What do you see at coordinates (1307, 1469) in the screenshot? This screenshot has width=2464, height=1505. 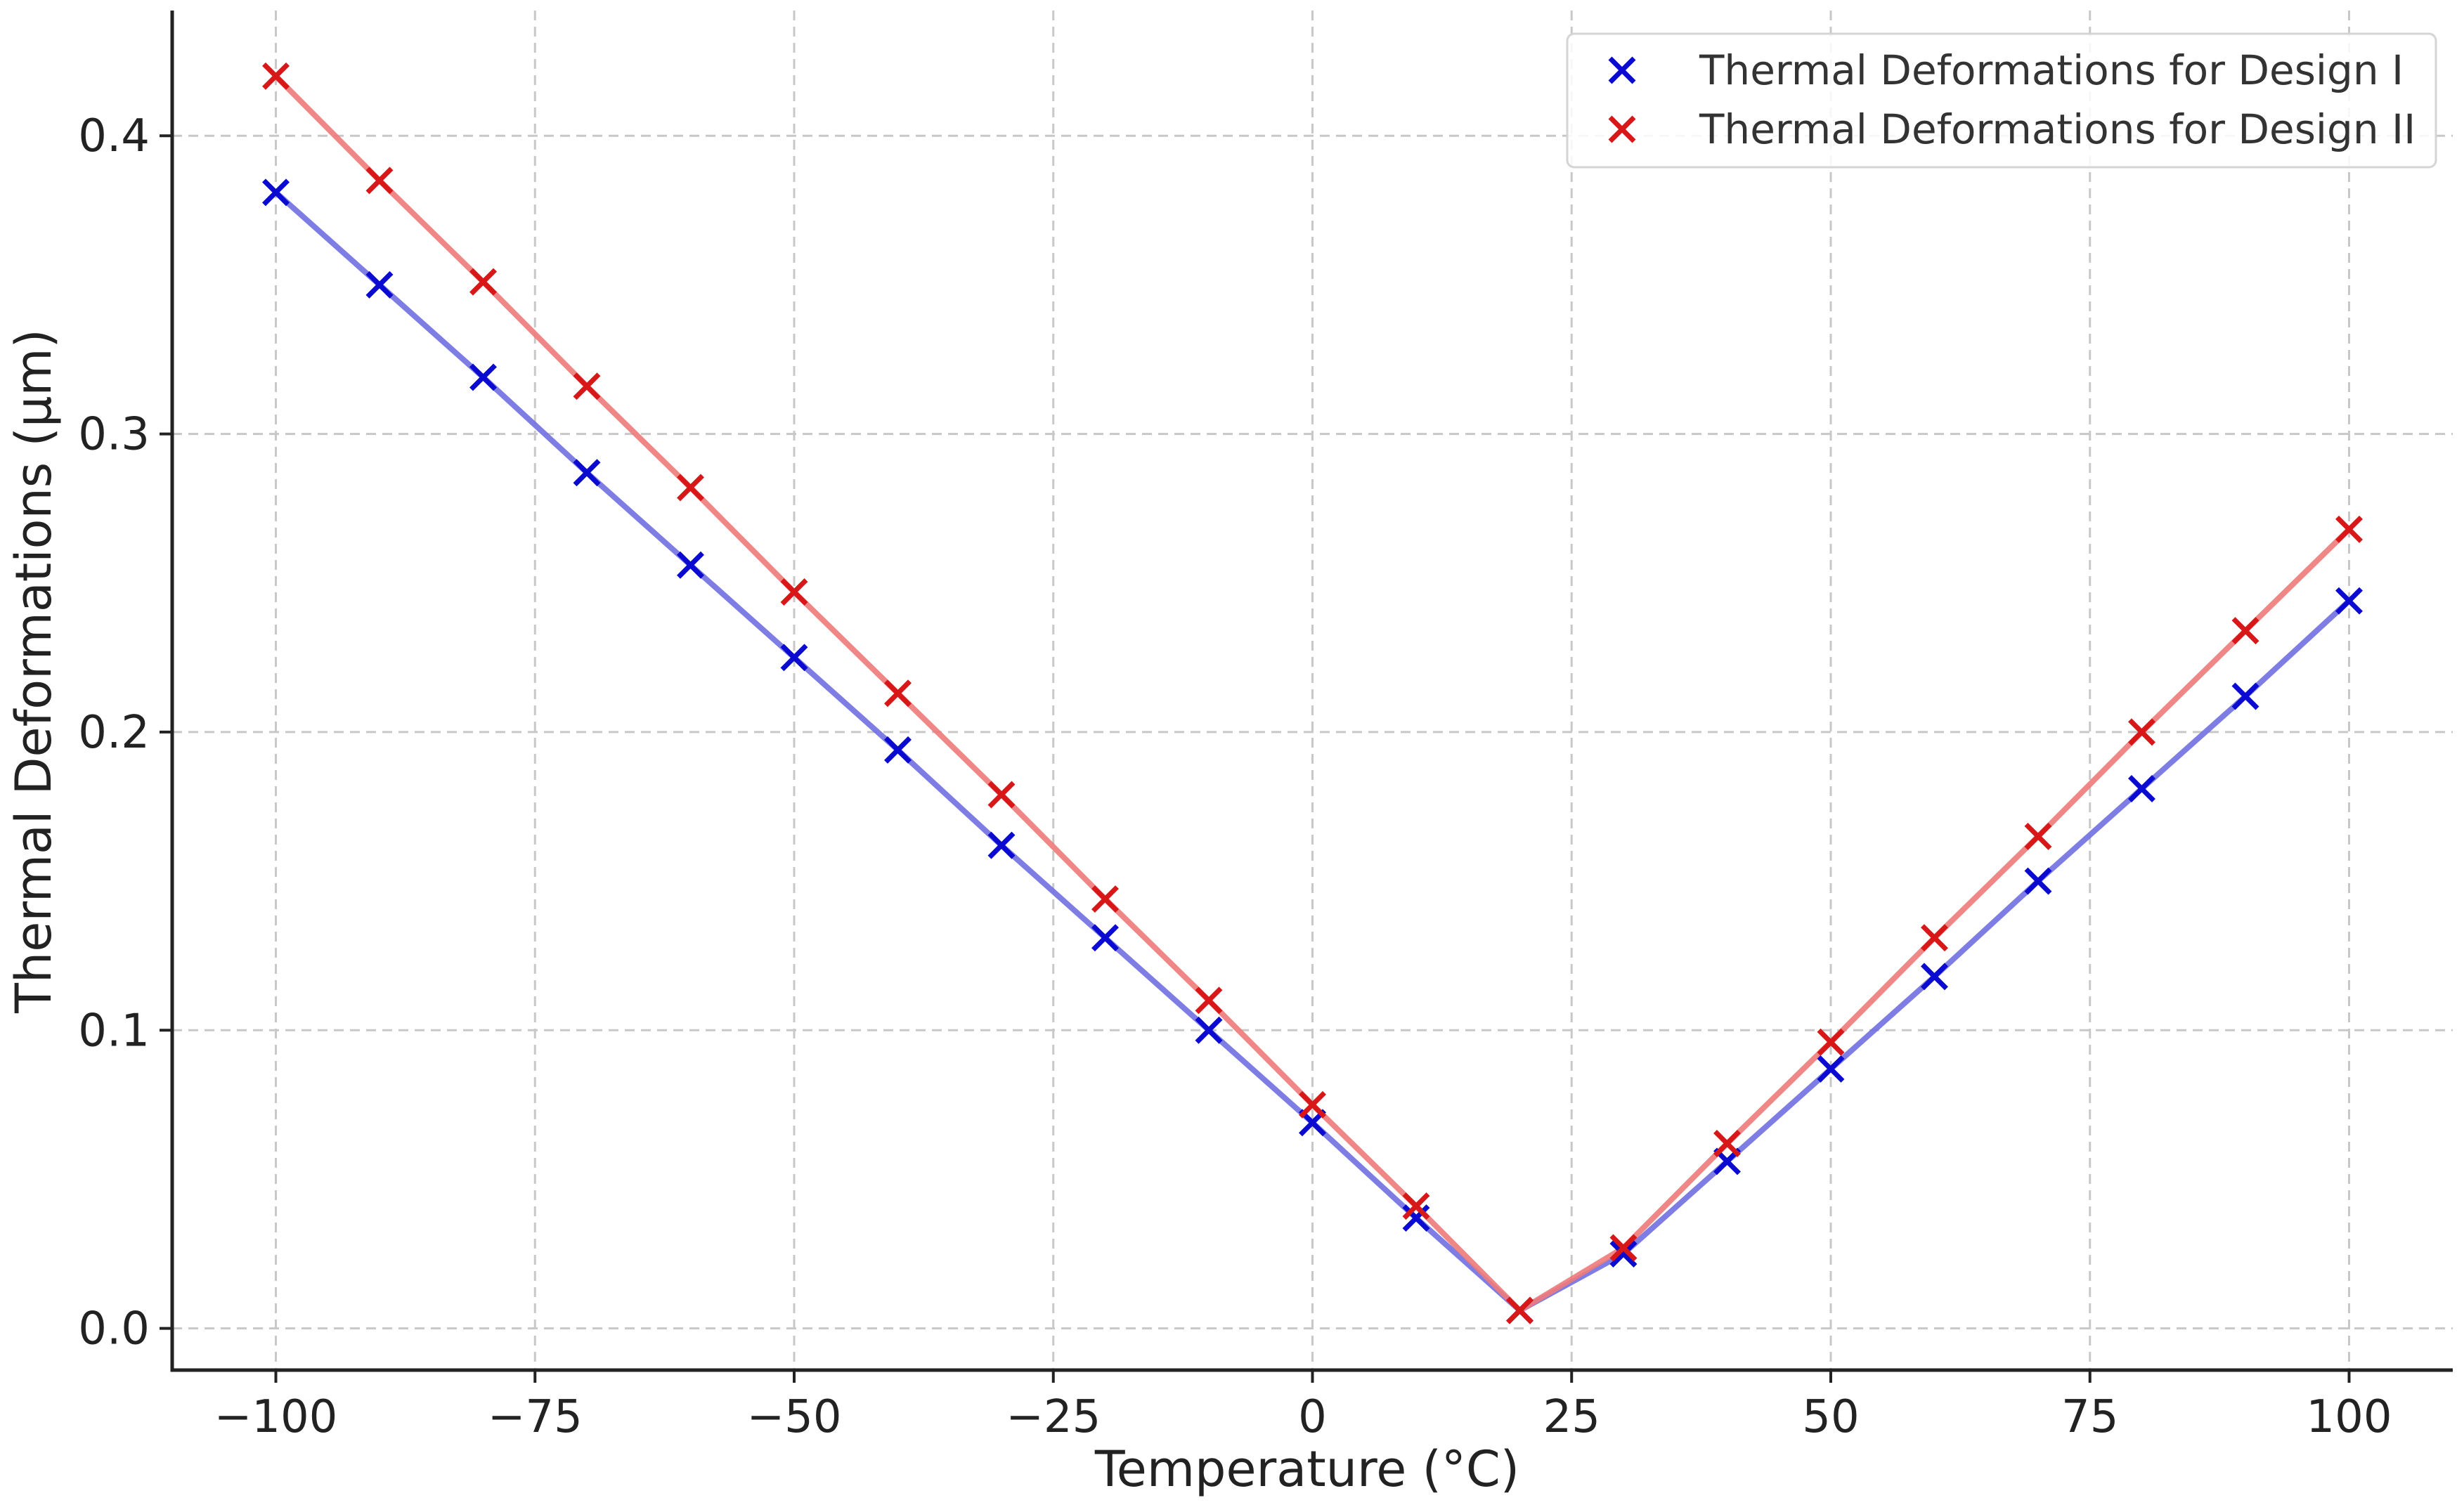 I see `x-axis-label: Temperature (°C)` at bounding box center [1307, 1469].